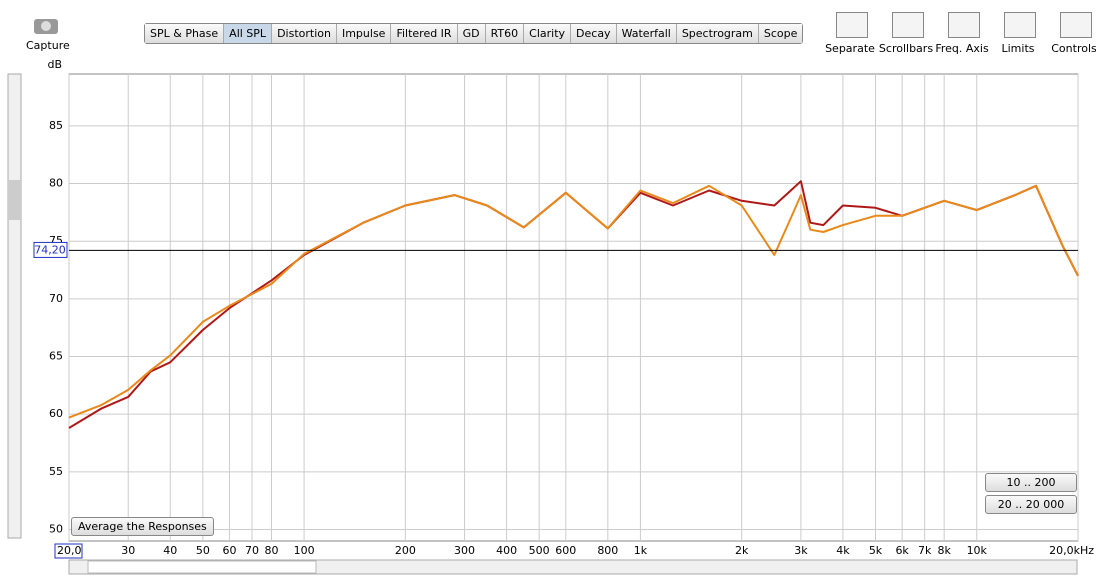 Image resolution: width=1096 pixels, height=582 pixels. What do you see at coordinates (424, 33) in the screenshot?
I see `tab: Filtered IR` at bounding box center [424, 33].